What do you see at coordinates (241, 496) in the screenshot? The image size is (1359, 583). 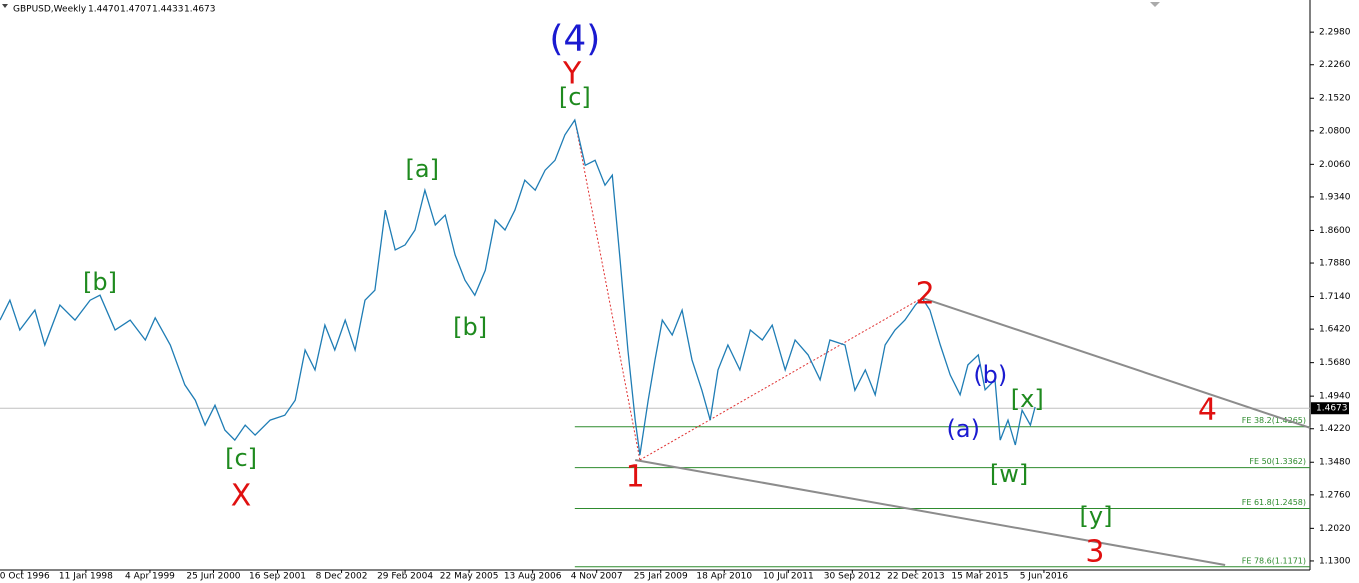 I see `wave-label: X` at bounding box center [241, 496].